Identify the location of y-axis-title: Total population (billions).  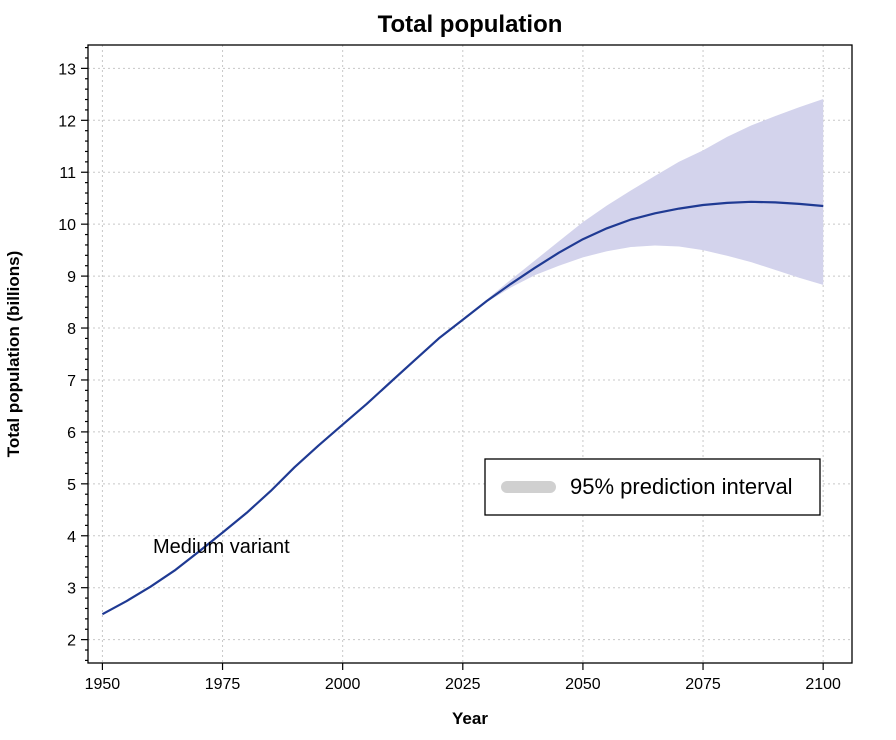
(13, 354).